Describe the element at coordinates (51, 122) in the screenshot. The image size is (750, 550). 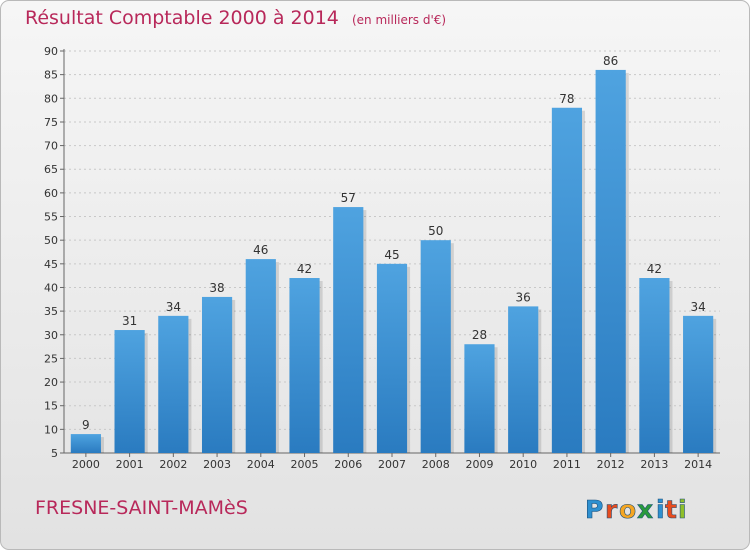
I see `y-tick-label: 75` at that location.